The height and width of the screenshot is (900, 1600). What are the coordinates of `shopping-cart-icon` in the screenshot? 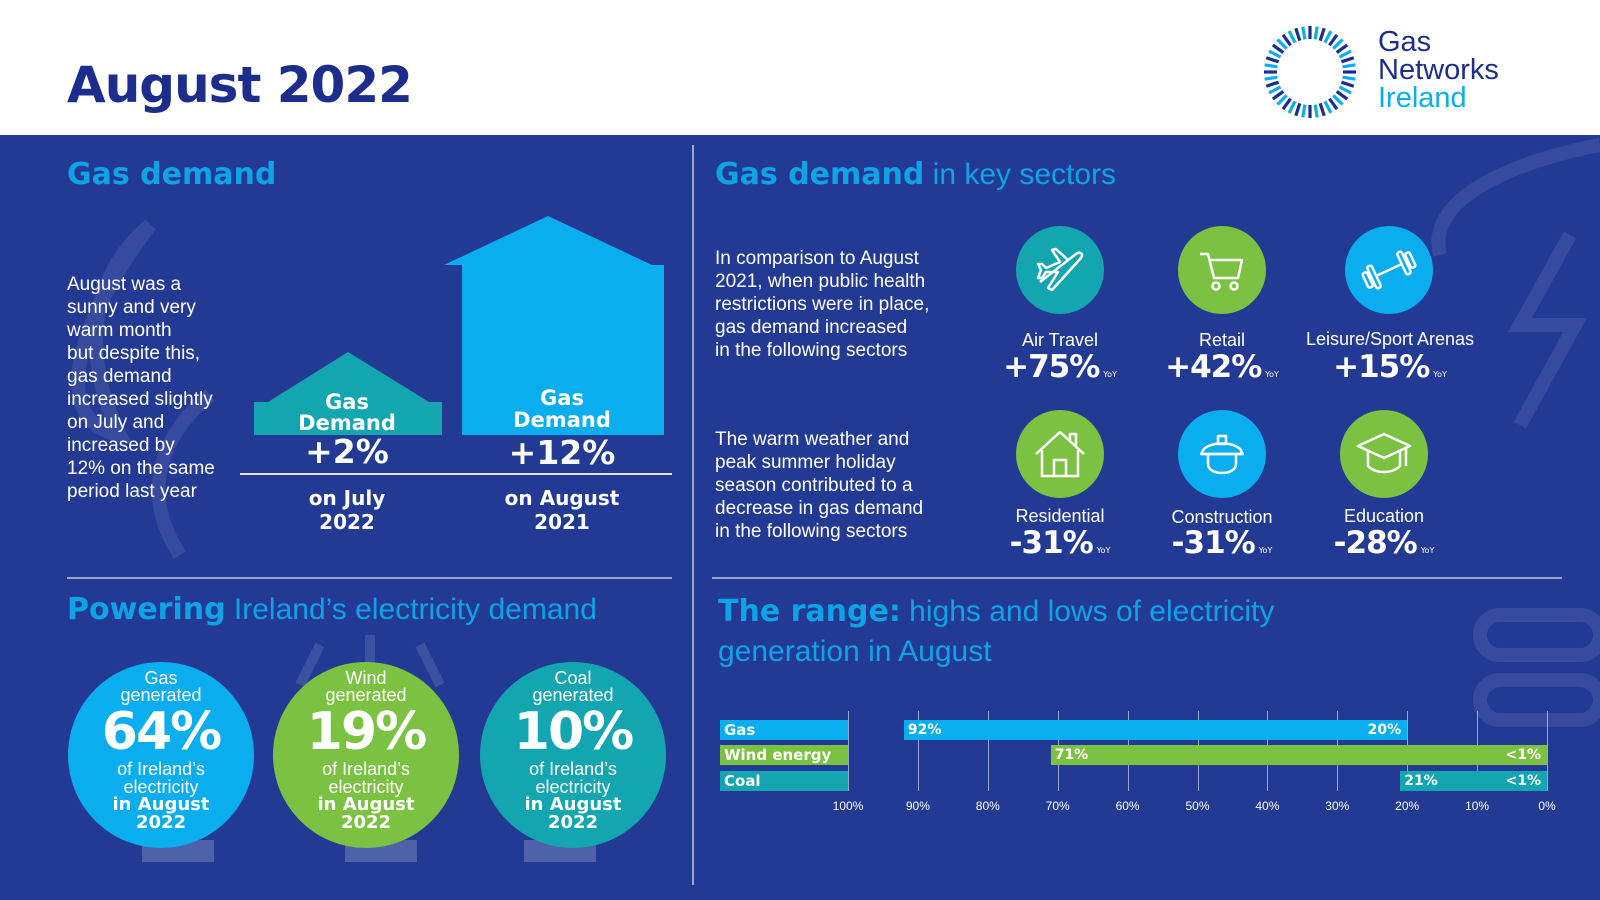 It's located at (1222, 270).